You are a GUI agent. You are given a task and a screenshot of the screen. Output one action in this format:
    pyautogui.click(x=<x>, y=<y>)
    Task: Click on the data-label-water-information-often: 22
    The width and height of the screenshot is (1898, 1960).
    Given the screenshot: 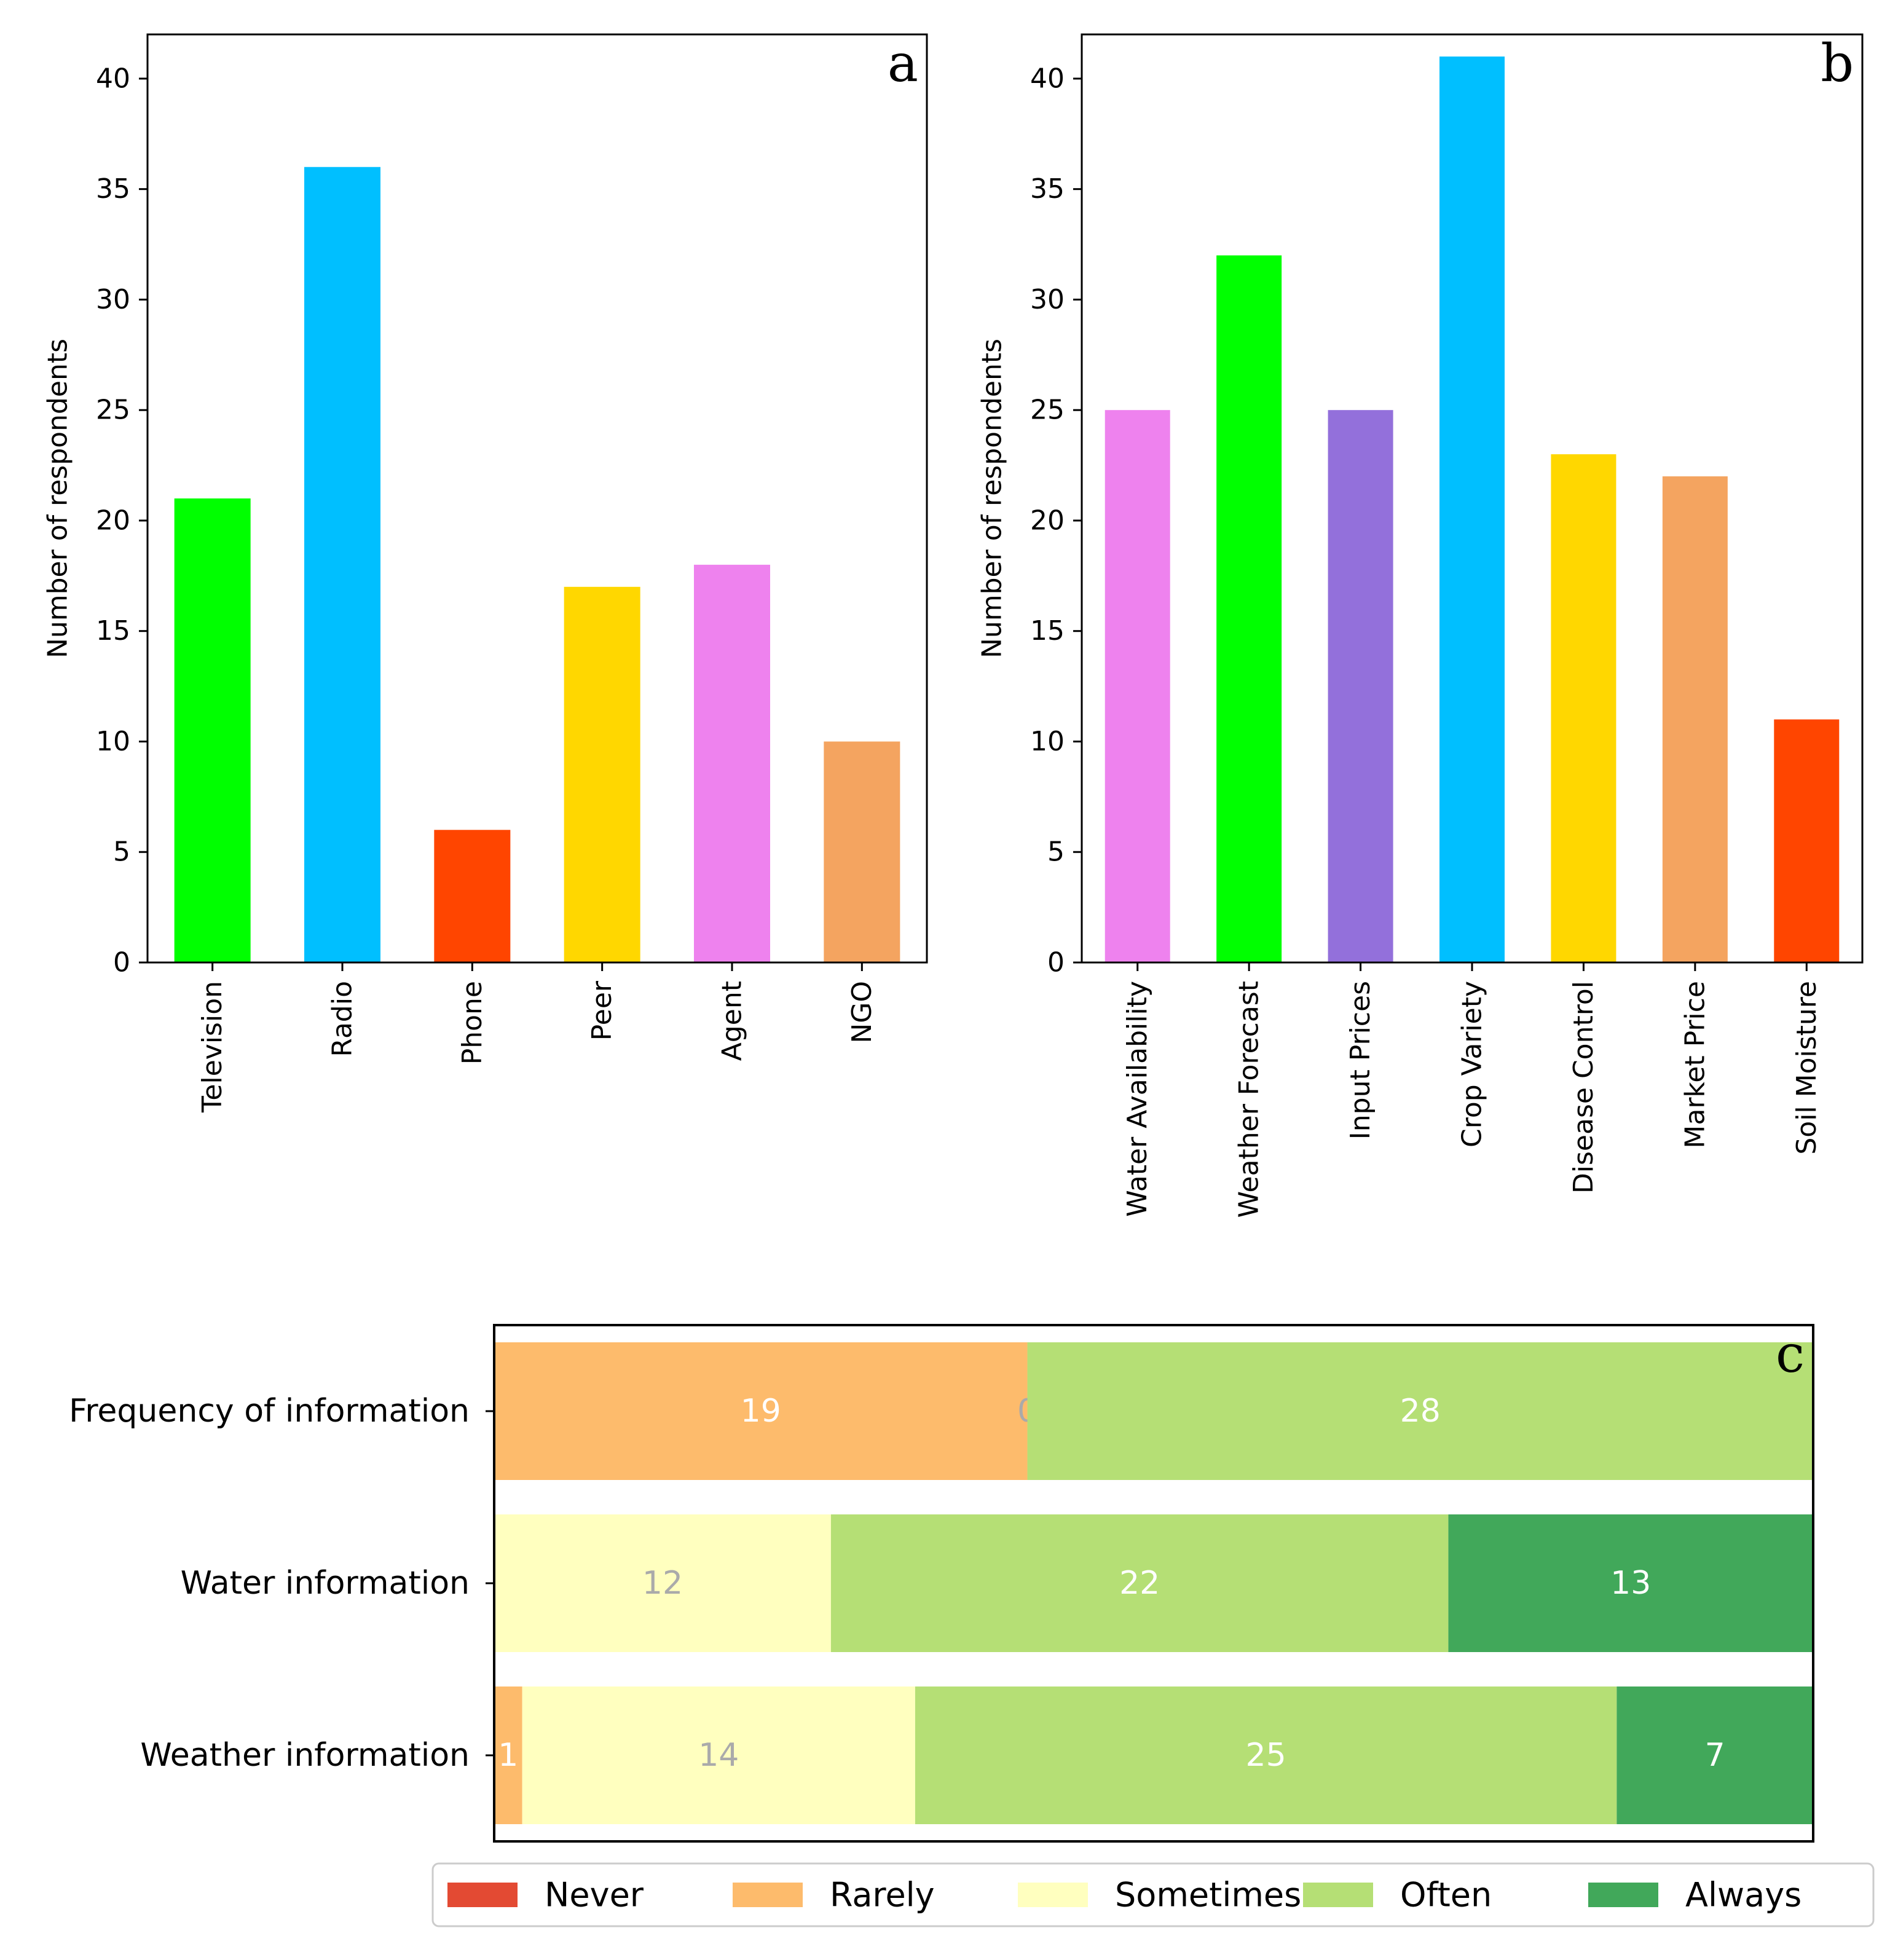 What is the action you would take?
    pyautogui.click(x=1139, y=1584)
    